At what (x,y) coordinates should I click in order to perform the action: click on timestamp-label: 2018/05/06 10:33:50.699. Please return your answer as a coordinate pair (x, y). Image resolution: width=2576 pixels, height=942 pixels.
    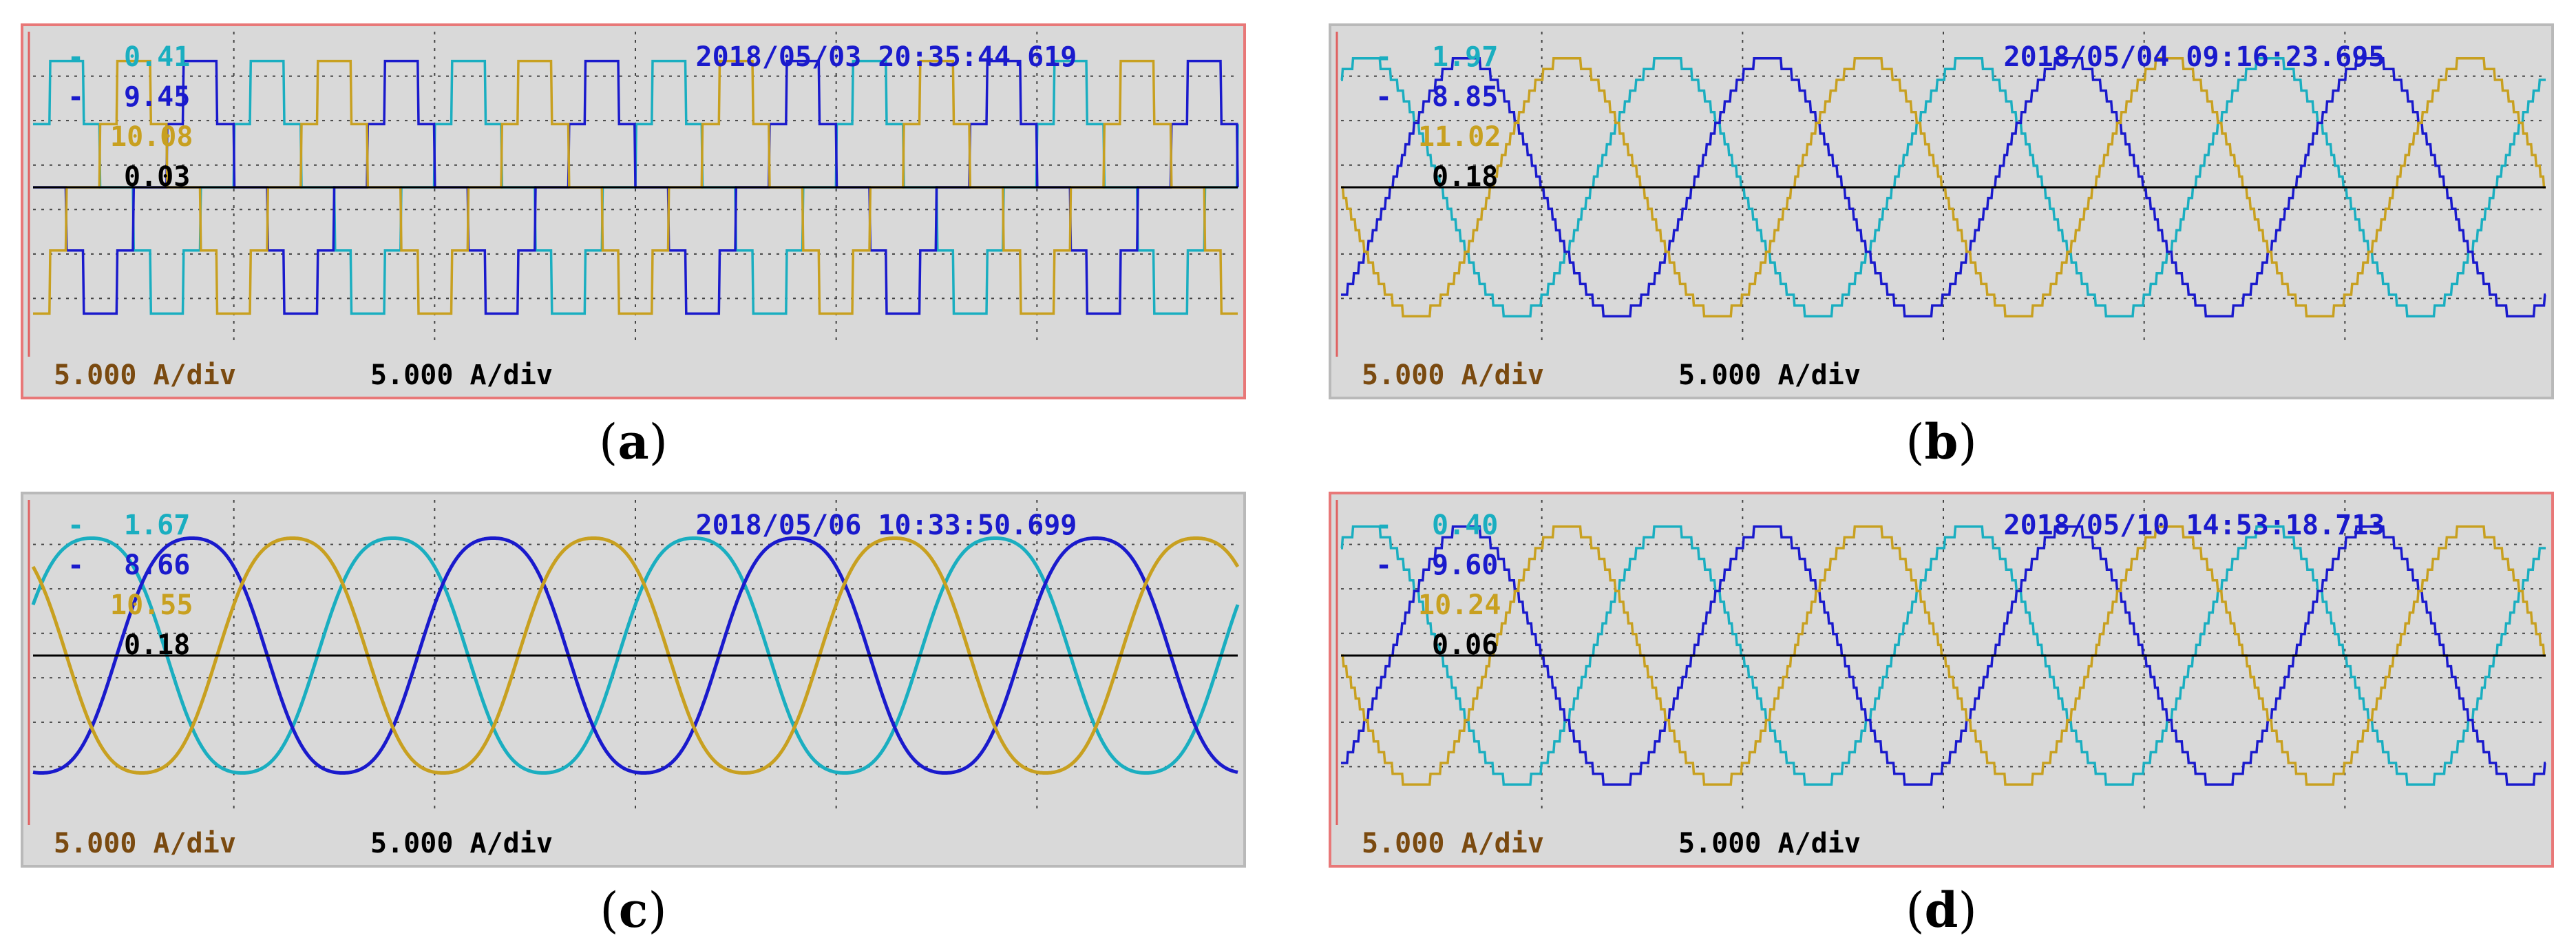
    Looking at the image, I should click on (887, 525).